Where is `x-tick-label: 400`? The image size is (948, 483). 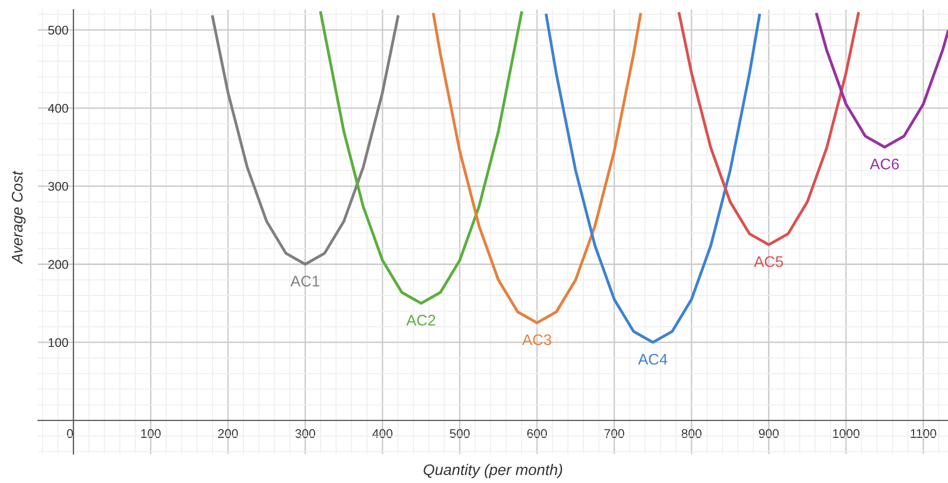 x-tick-label: 400 is located at coordinates (382, 433).